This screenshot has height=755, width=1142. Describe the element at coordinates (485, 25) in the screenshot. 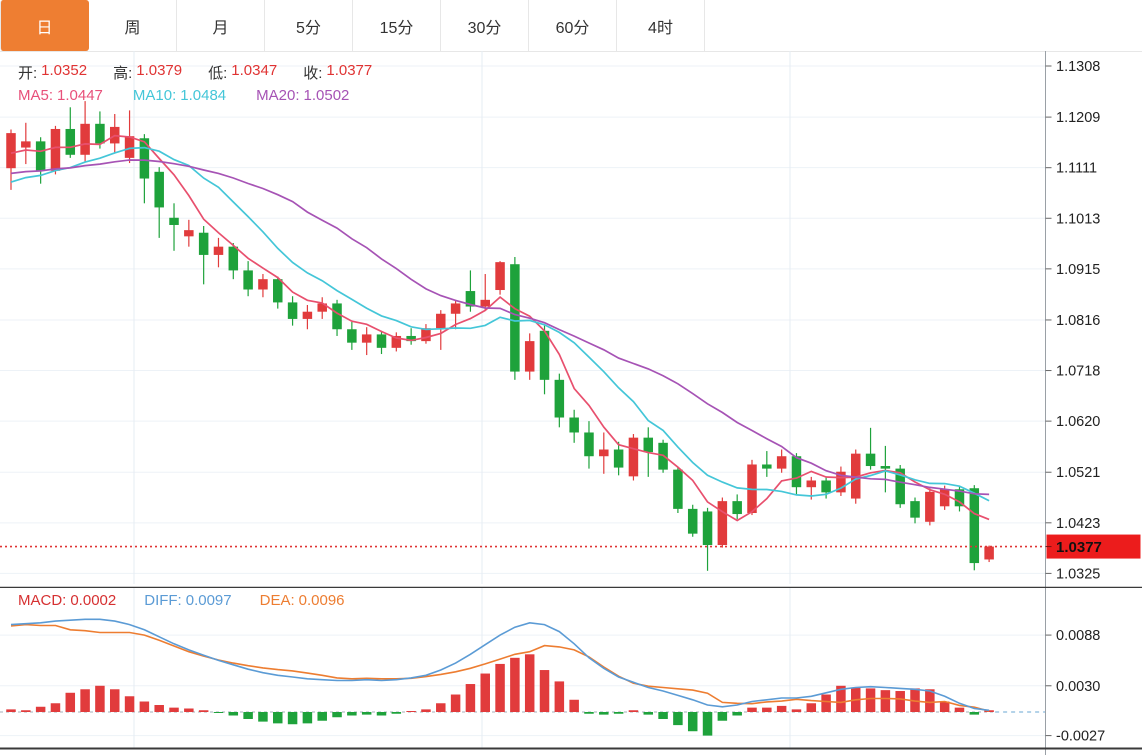

I see `tab-30min: 30分` at that location.